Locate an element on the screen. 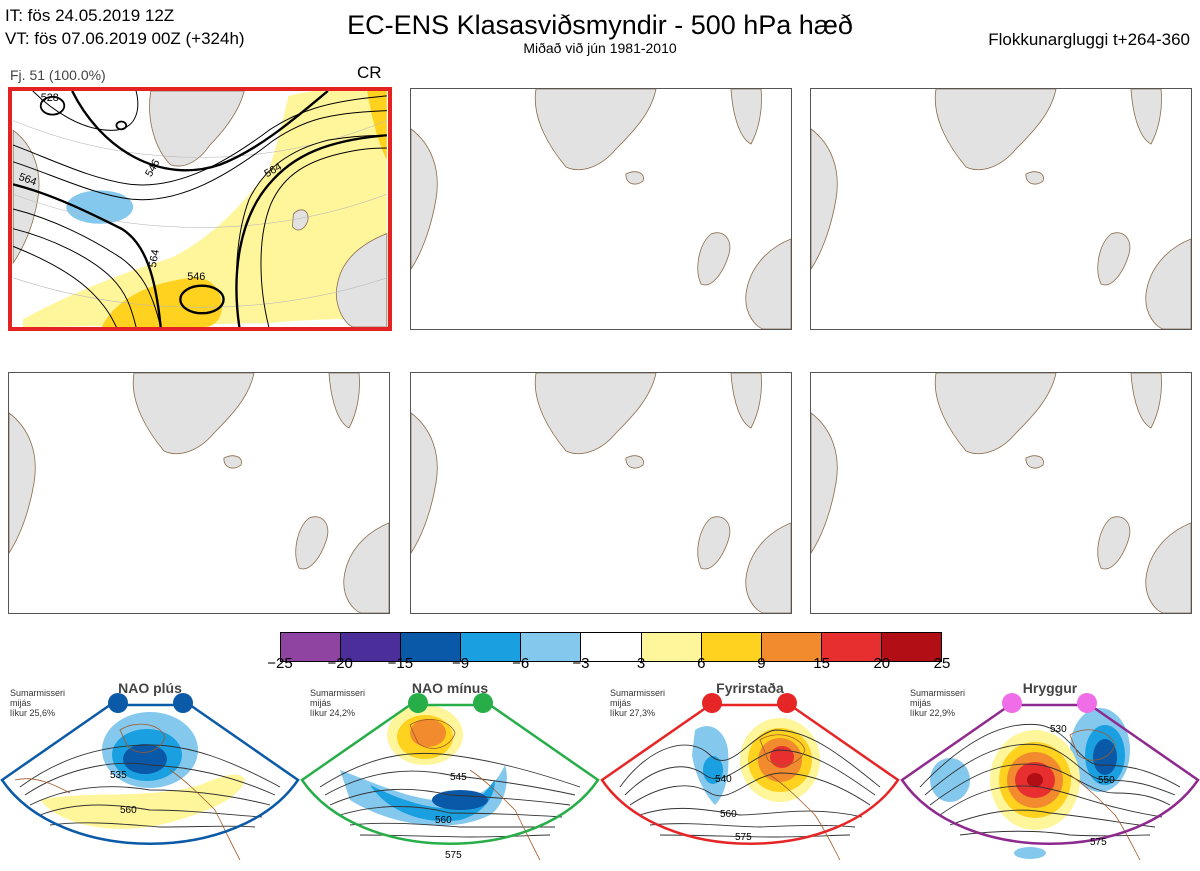 The width and height of the screenshot is (1200, 871). highlighted-contours is located at coordinates (199, 209).